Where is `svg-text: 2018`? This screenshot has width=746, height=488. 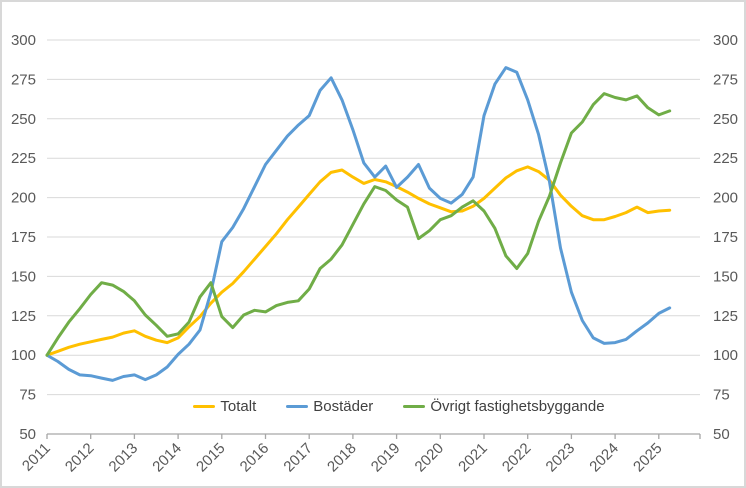 svg-text: 2018 is located at coordinates (342, 458).